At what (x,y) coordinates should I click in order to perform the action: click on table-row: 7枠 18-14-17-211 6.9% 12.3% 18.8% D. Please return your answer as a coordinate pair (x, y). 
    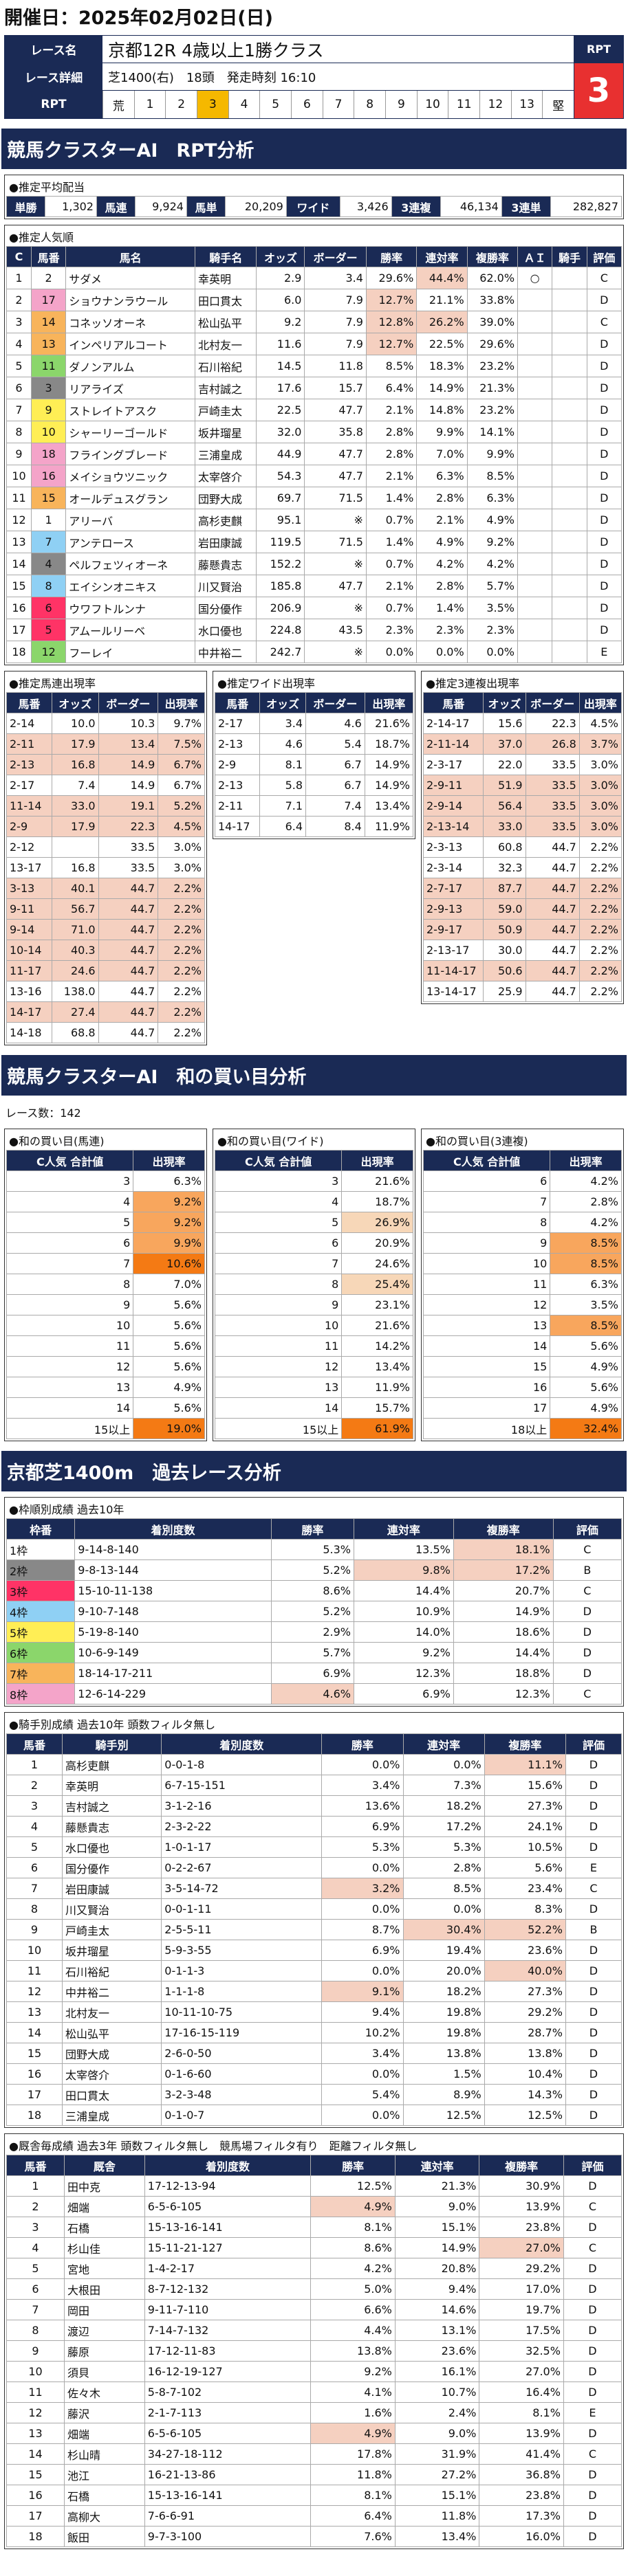
    Looking at the image, I should click on (314, 1673).